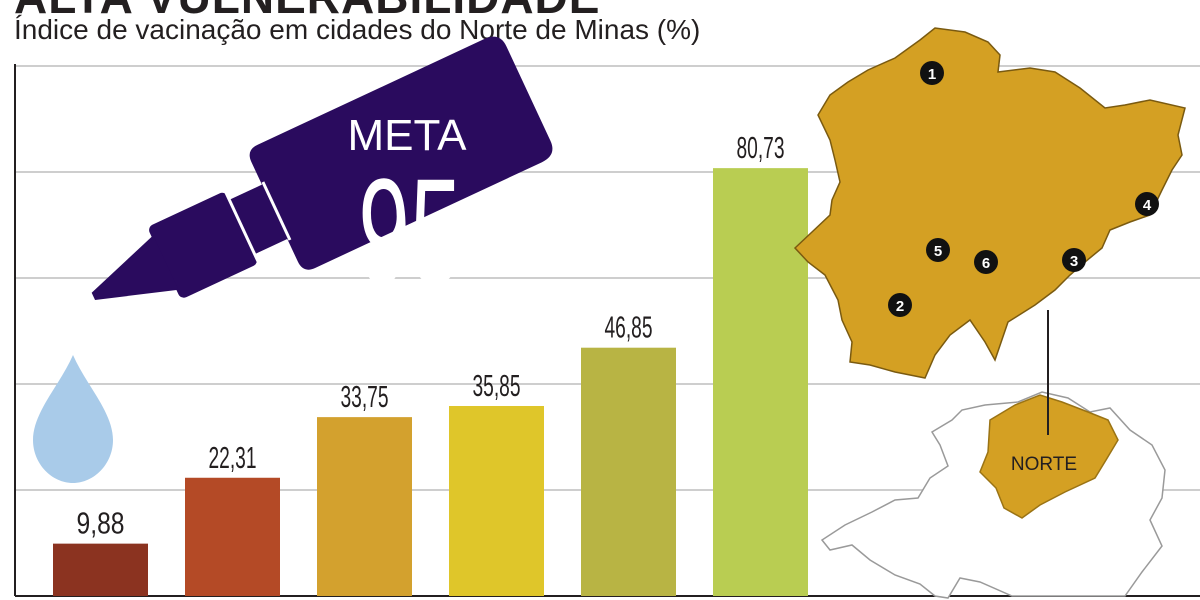 The height and width of the screenshot is (600, 1200). I want to click on north-region-shape, so click(1049, 456).